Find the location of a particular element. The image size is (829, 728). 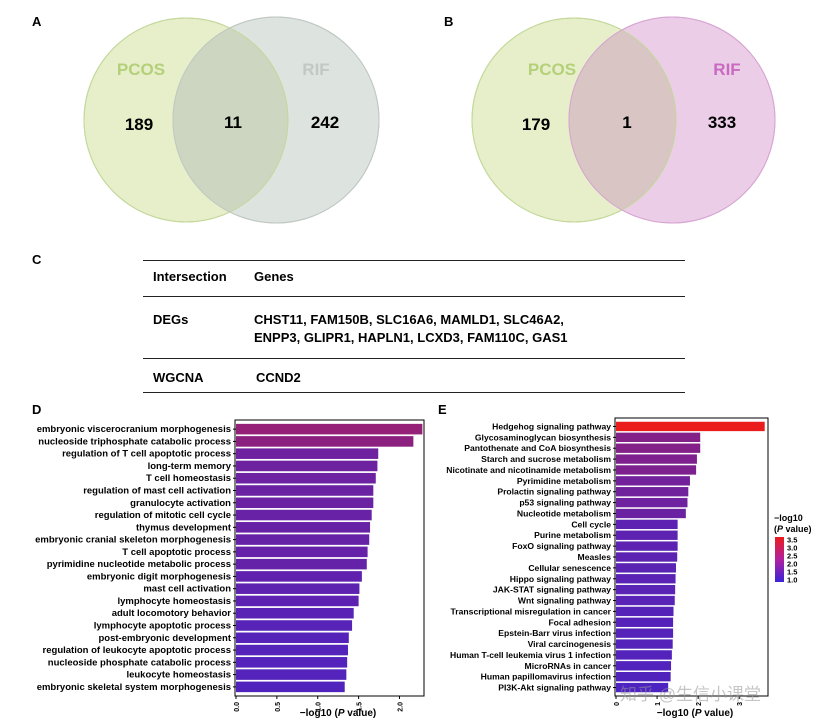

chart-e-category-label: Hedgehog signaling pathway is located at coordinates (551, 426).